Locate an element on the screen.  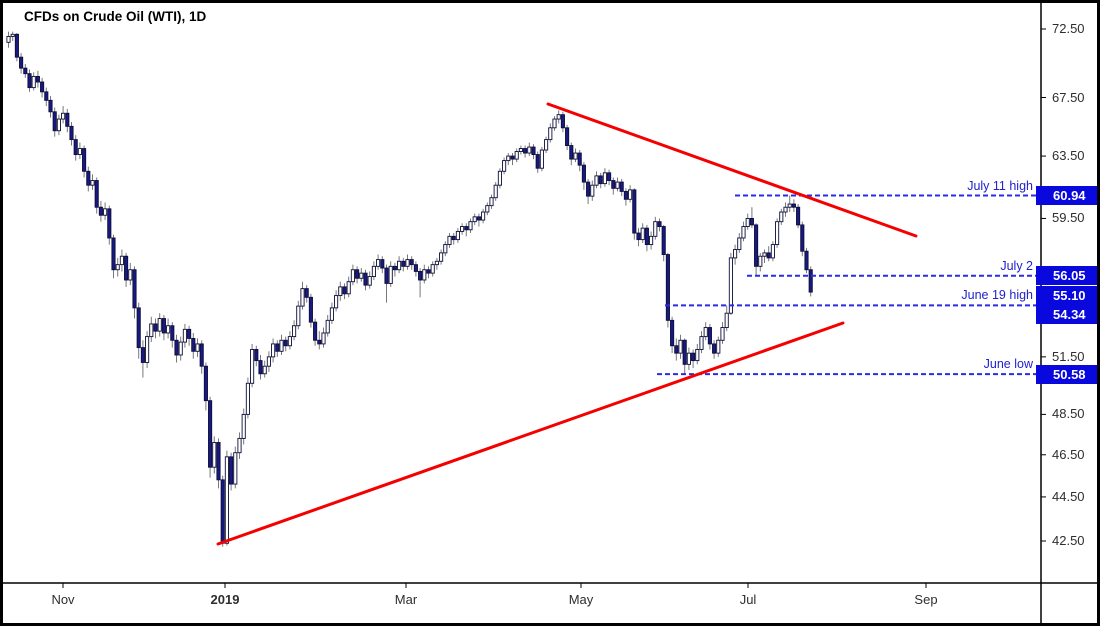
trendline-descending-resistance is located at coordinates (732, 170).